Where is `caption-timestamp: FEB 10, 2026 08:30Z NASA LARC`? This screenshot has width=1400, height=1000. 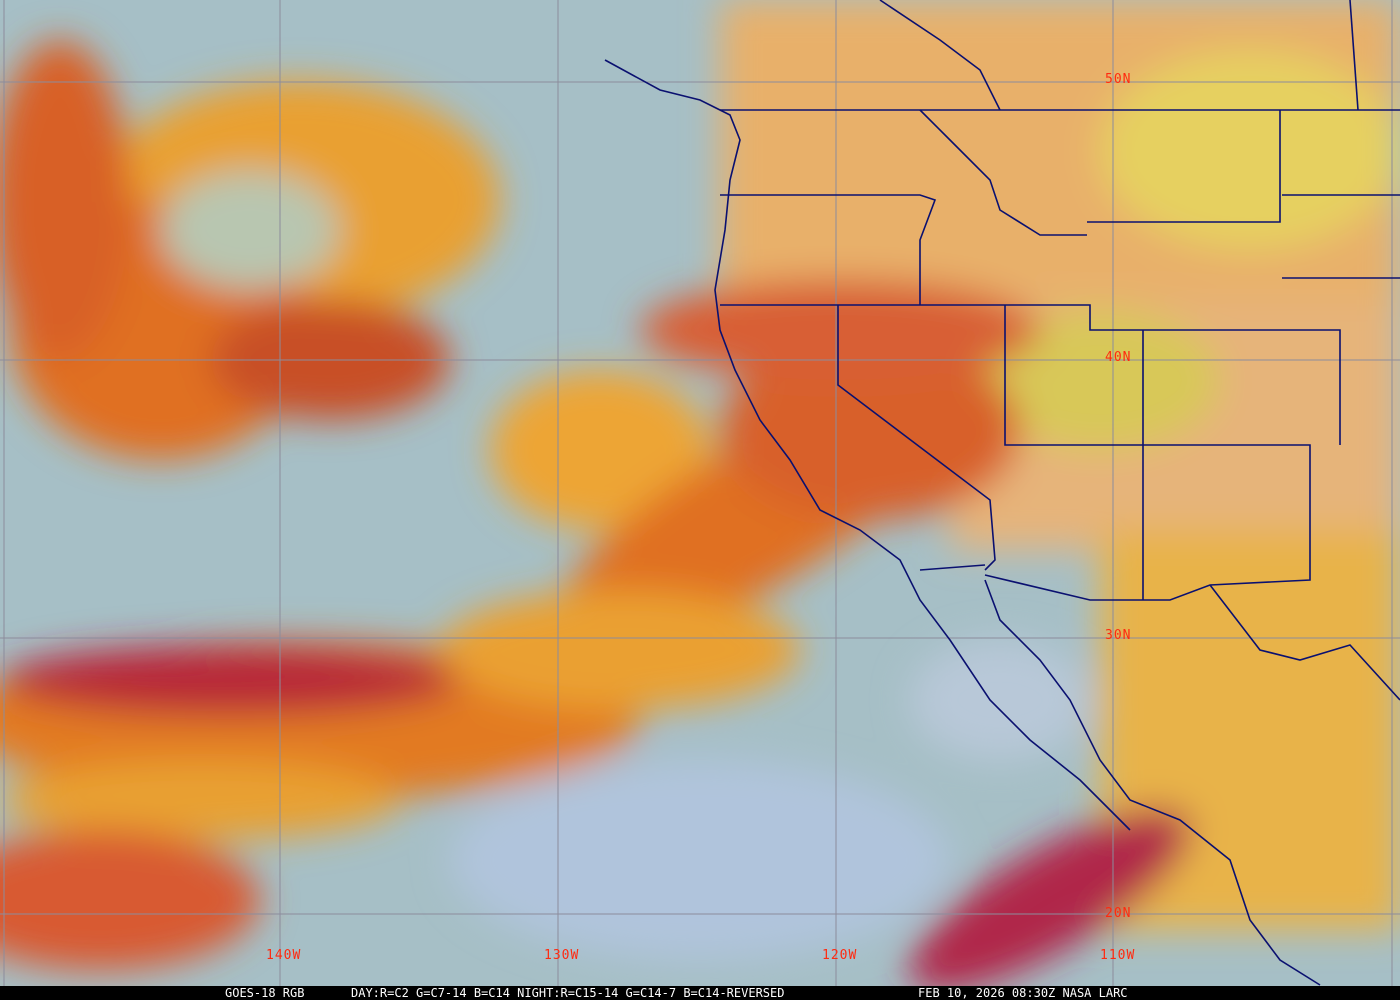
caption-timestamp: FEB 10, 2026 08:30Z NASA LARC is located at coordinates (1023, 993).